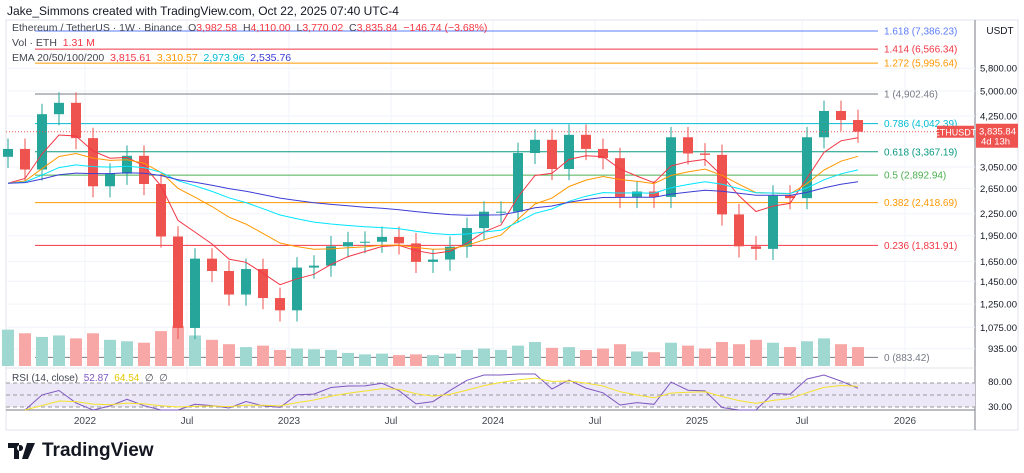  Describe the element at coordinates (270, 28) in the screenshot. I see `high-value: 4,110.00` at that location.